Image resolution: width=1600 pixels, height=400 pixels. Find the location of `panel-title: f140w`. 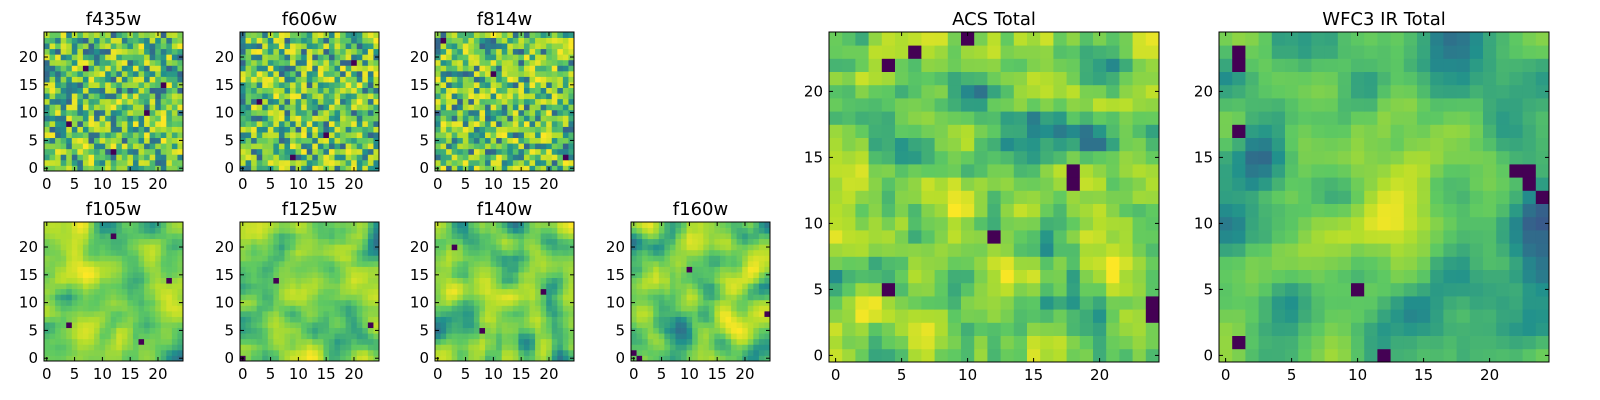

panel-title: f140w is located at coordinates (504, 209).